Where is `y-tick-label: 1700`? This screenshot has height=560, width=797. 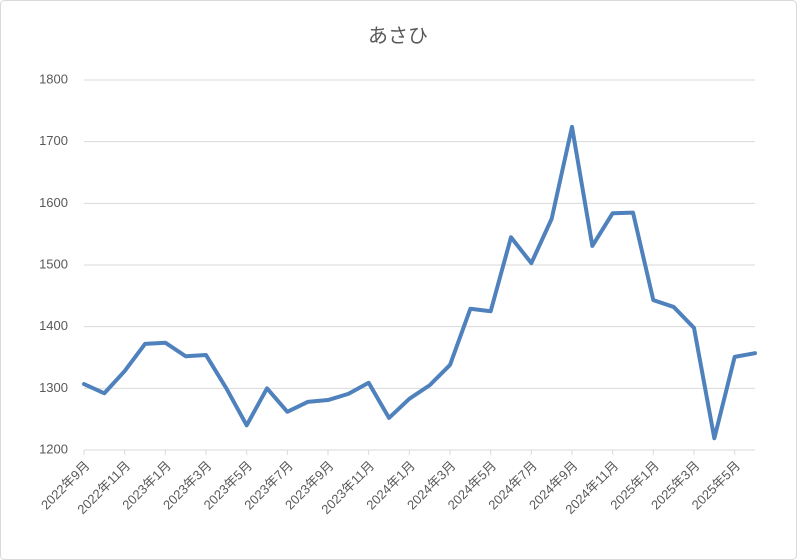 y-tick-label: 1700 is located at coordinates (53, 140).